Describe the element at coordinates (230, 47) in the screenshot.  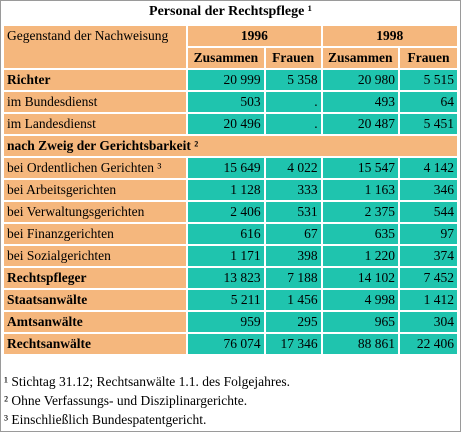
I see `header-row-years: Gegenstand der Nachweisung 1996 1998` at that location.